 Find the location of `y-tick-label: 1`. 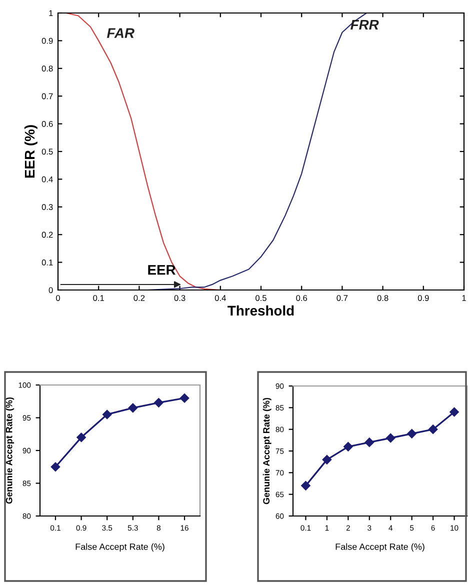

y-tick-label: 1 is located at coordinates (51, 13).